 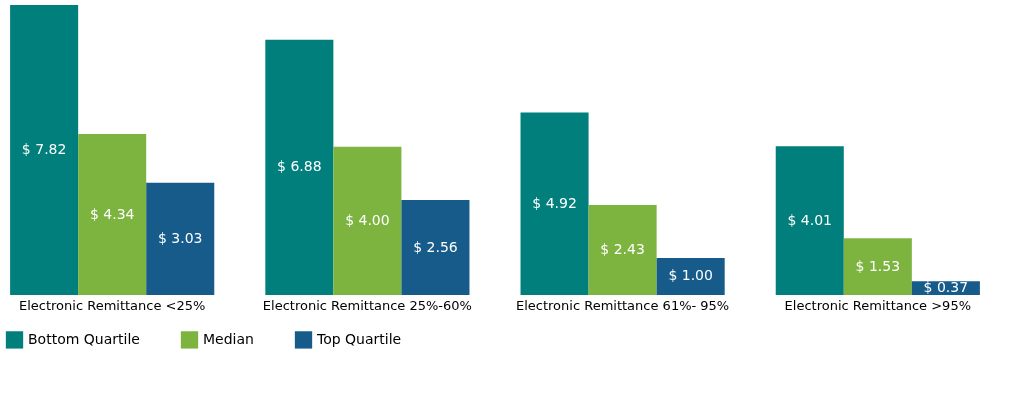 I want to click on x-tick-label: Electronic Remittance 25%-60%, so click(x=367, y=305).